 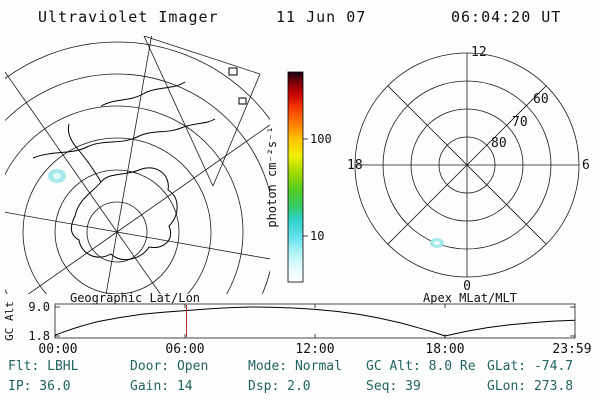 I want to click on status-dsp: Dsp: 2.0, so click(x=279, y=386).